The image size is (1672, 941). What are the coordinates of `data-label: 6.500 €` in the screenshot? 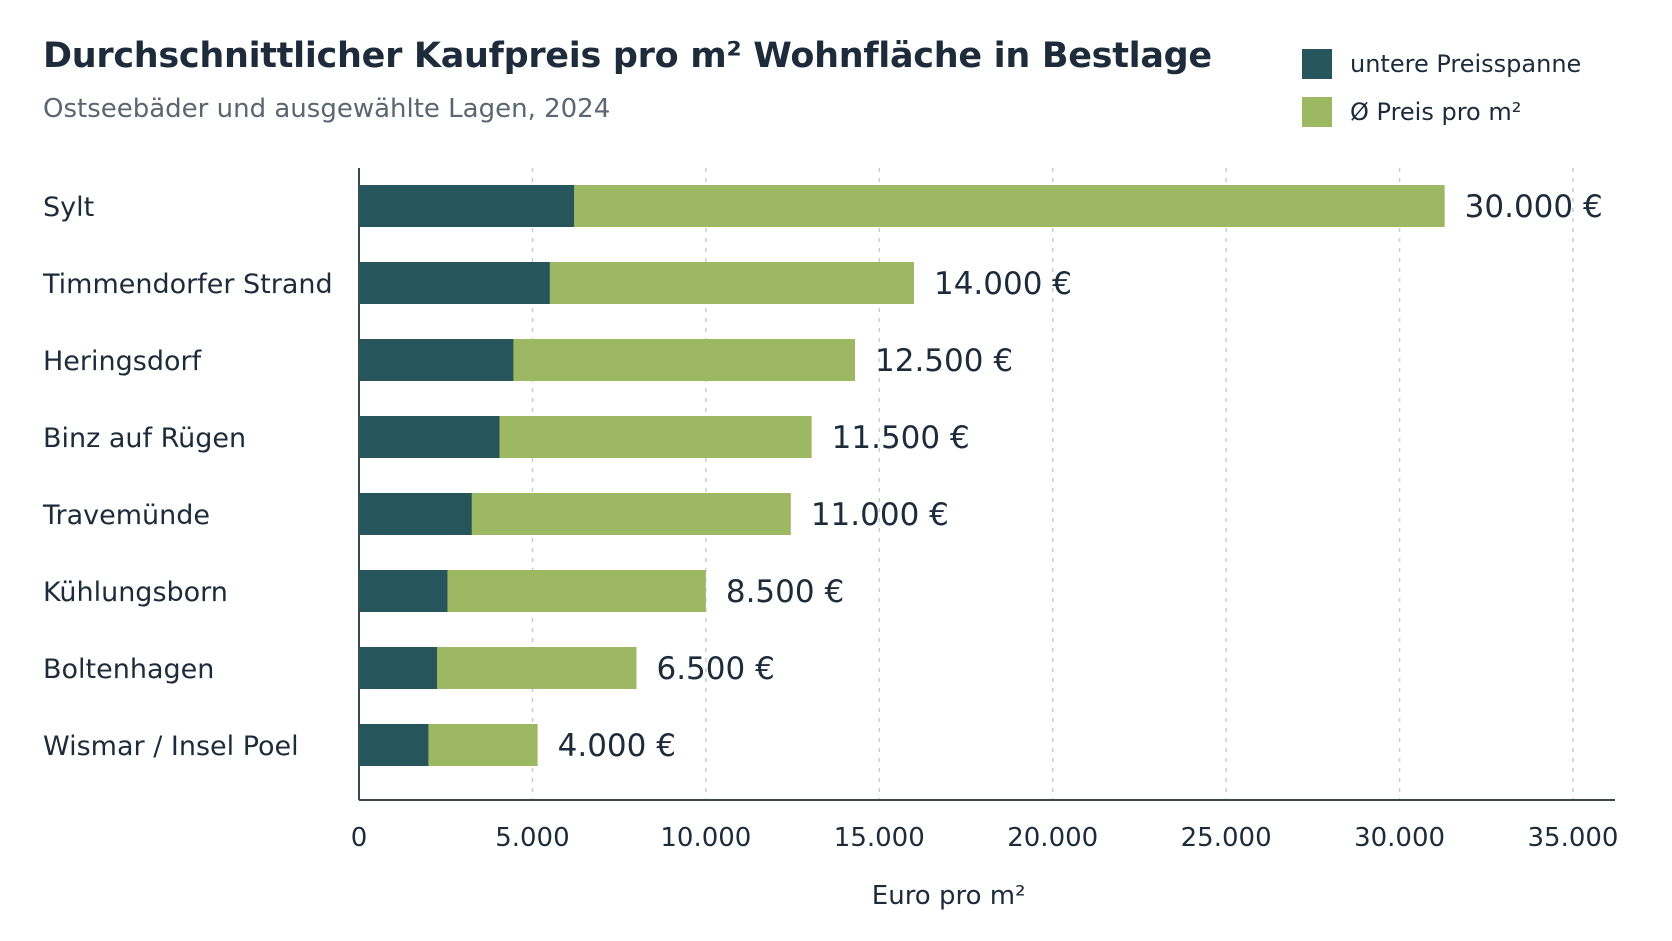 It's located at (715, 669).